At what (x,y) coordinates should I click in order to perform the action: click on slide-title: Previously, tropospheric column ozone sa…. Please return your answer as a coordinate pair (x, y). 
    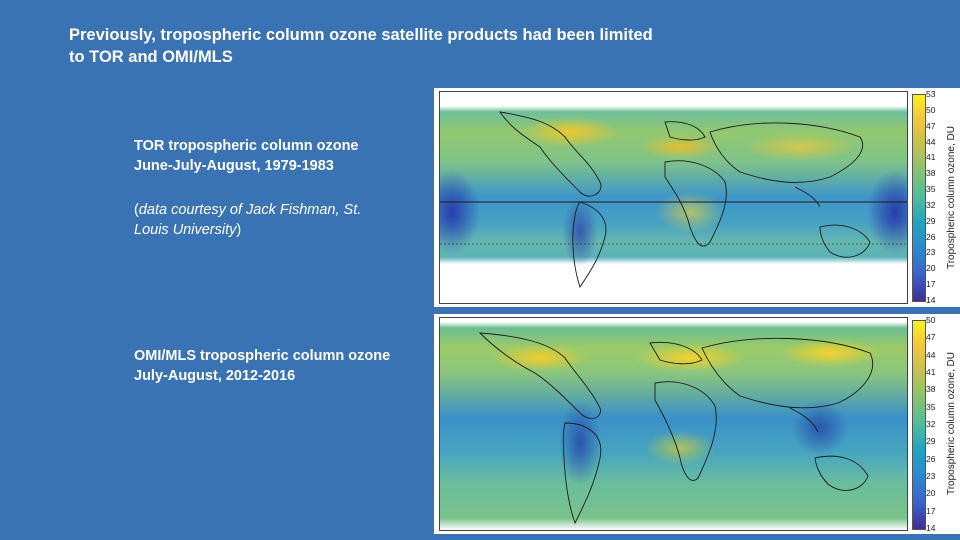
    Looking at the image, I should click on (389, 46).